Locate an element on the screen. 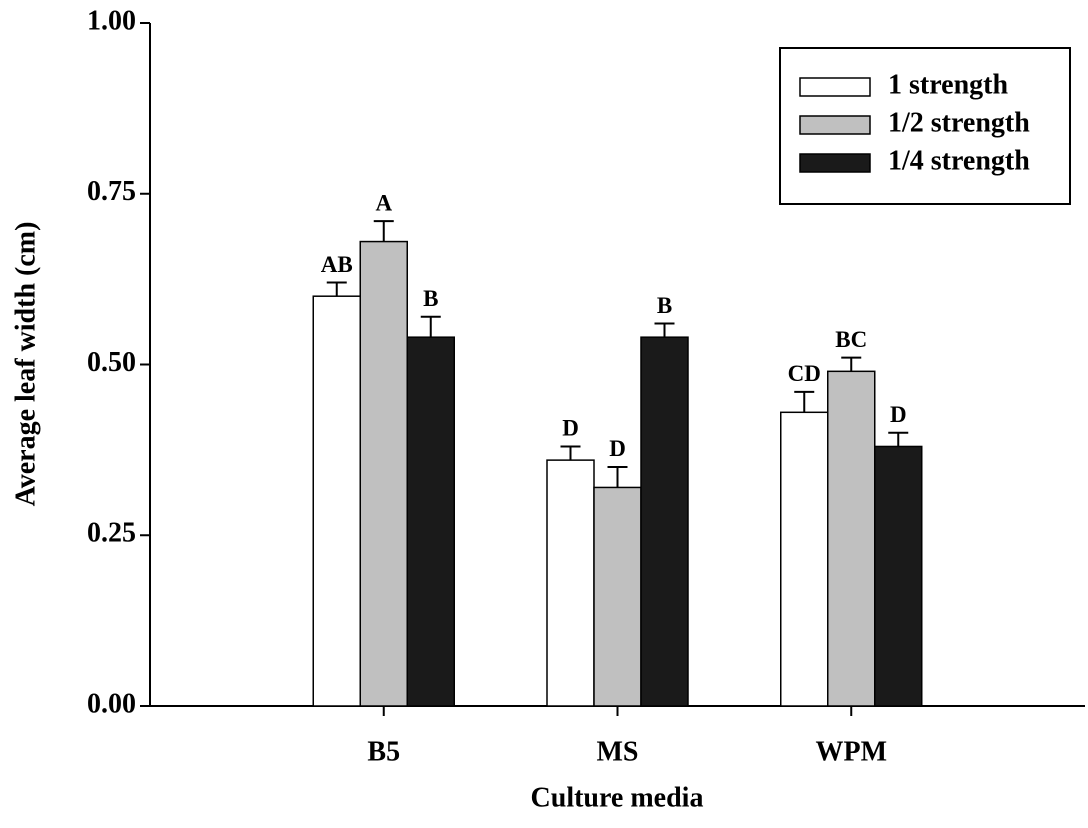 The height and width of the screenshot is (828, 1088). significance-letter: BC is located at coordinates (851, 339).